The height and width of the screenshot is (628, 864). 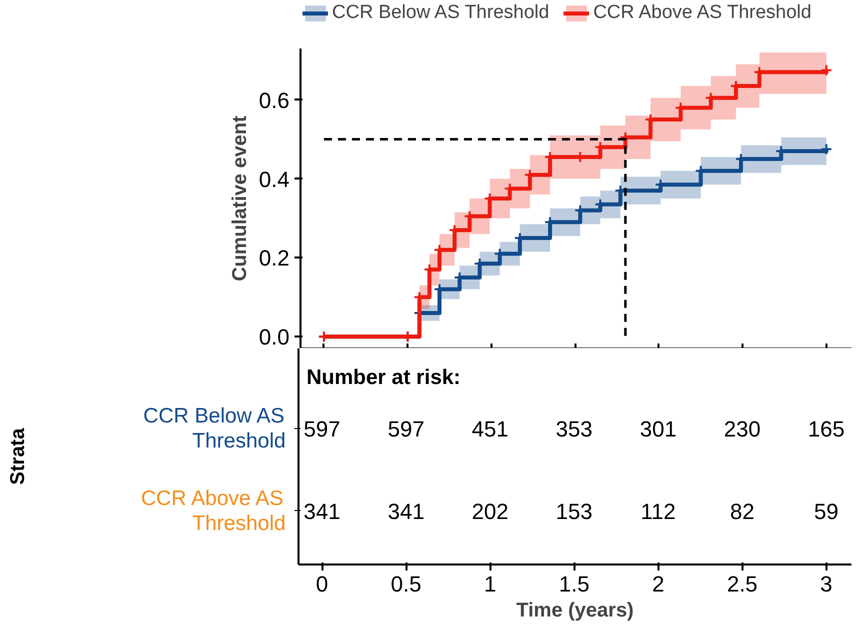 I want to click on text: Number at risk:, so click(x=383, y=377).